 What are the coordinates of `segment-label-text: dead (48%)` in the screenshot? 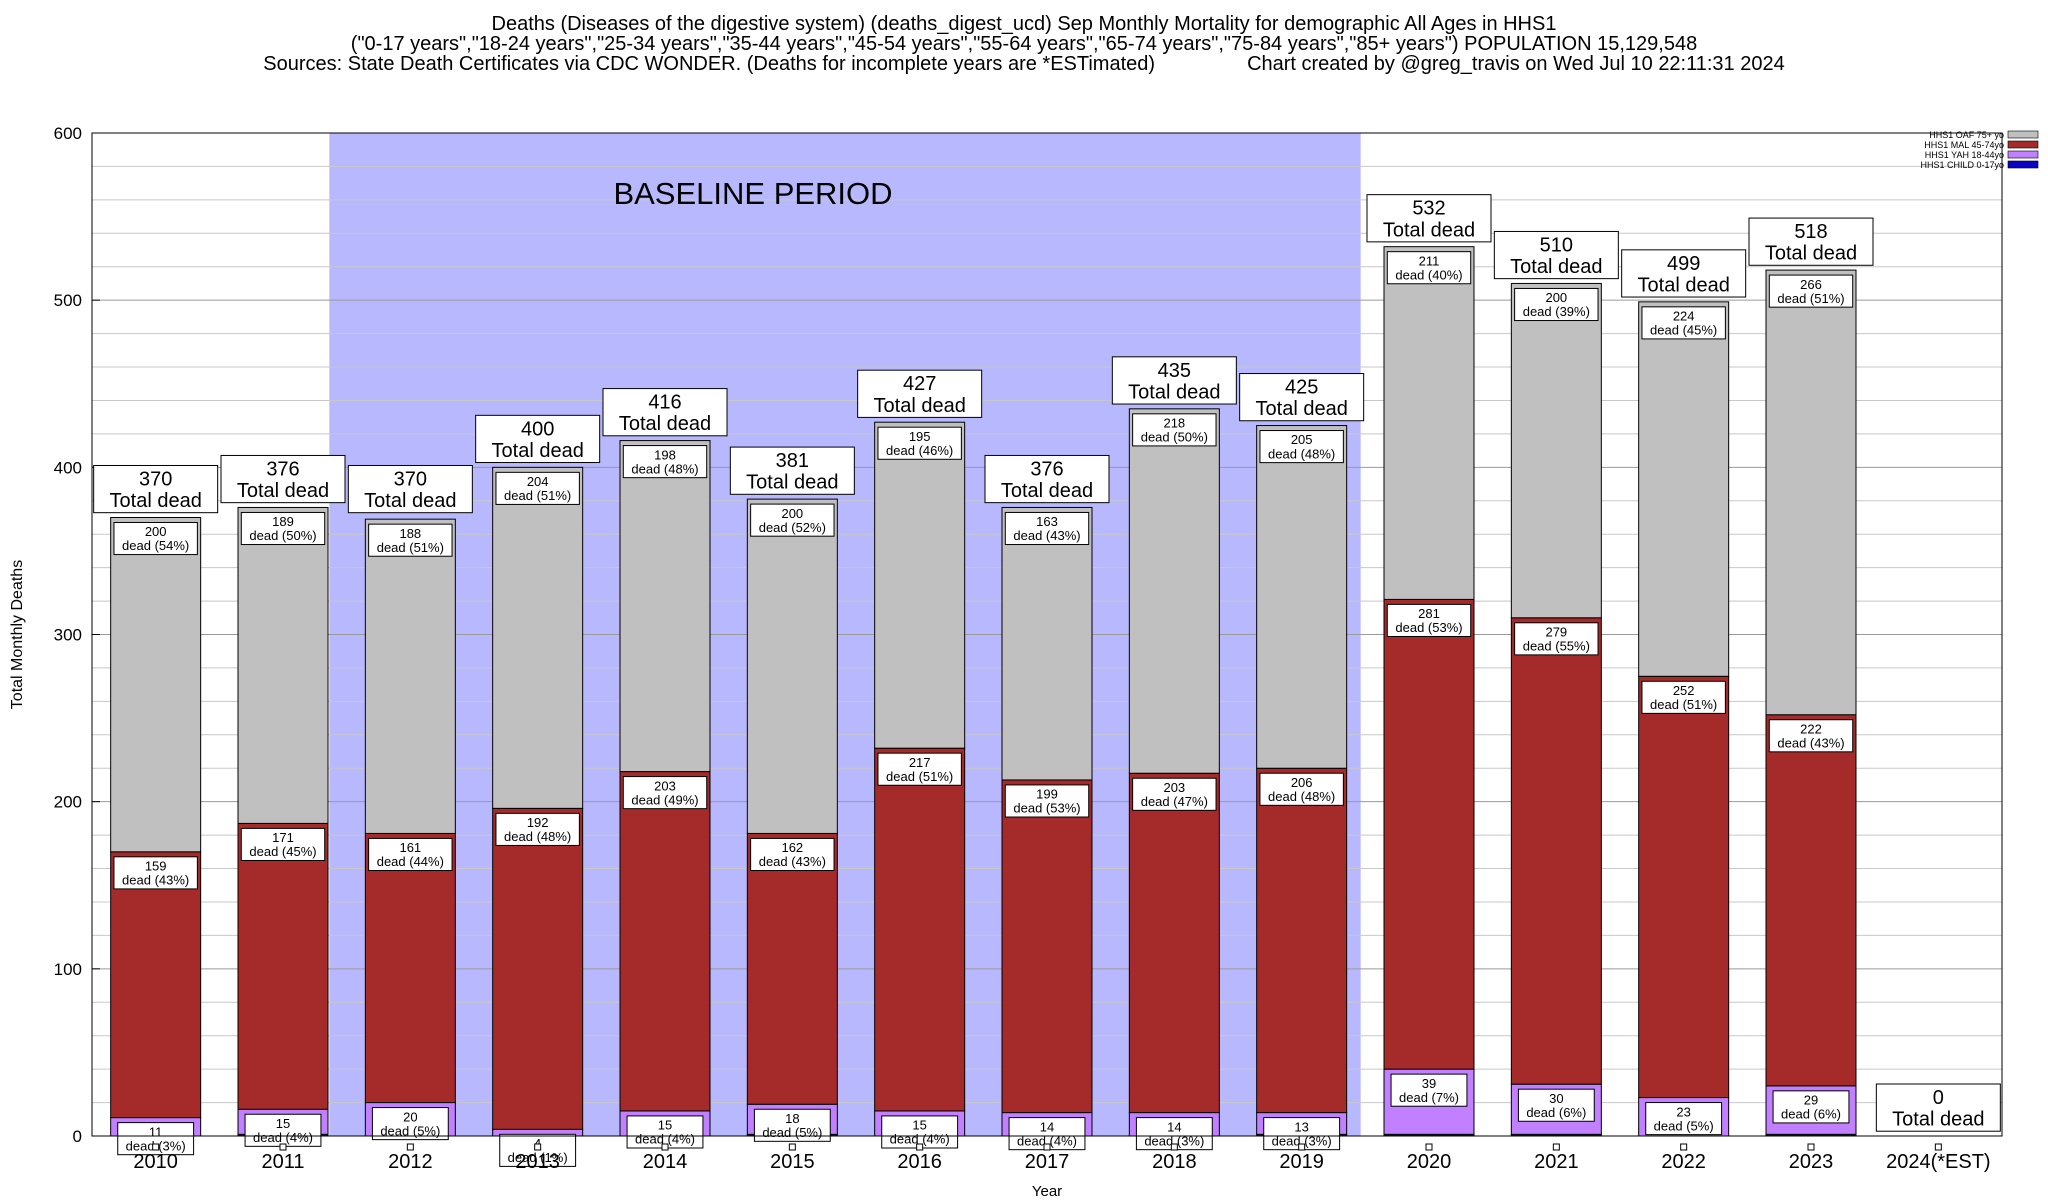 It's located at (664, 468).